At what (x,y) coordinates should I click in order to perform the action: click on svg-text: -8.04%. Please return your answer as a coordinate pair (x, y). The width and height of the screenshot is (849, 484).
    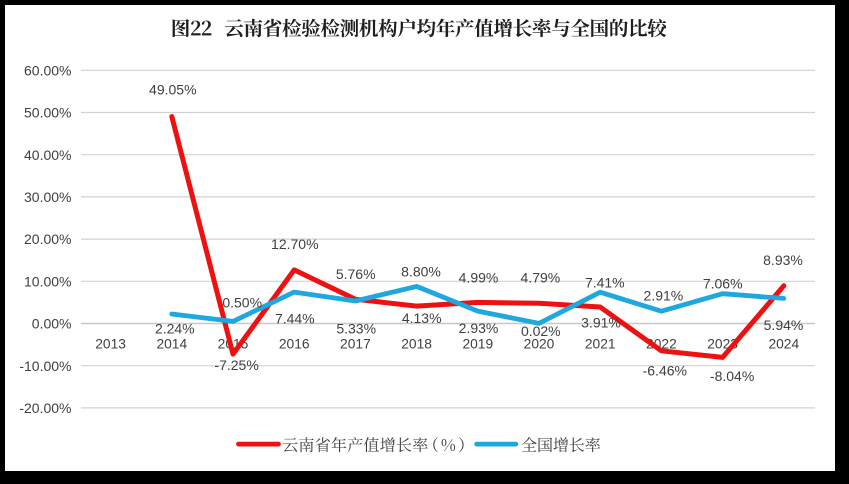
    Looking at the image, I should click on (732, 376).